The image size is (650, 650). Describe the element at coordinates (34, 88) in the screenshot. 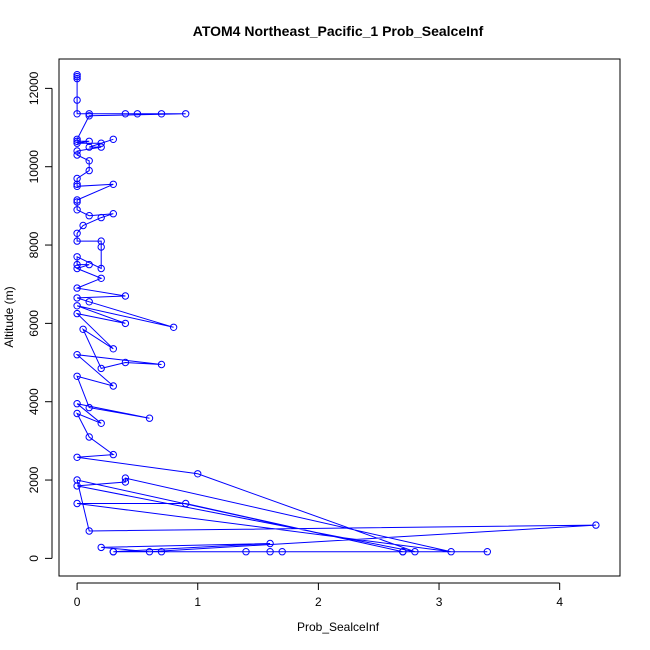

I see `y-tick-label: 12000` at that location.